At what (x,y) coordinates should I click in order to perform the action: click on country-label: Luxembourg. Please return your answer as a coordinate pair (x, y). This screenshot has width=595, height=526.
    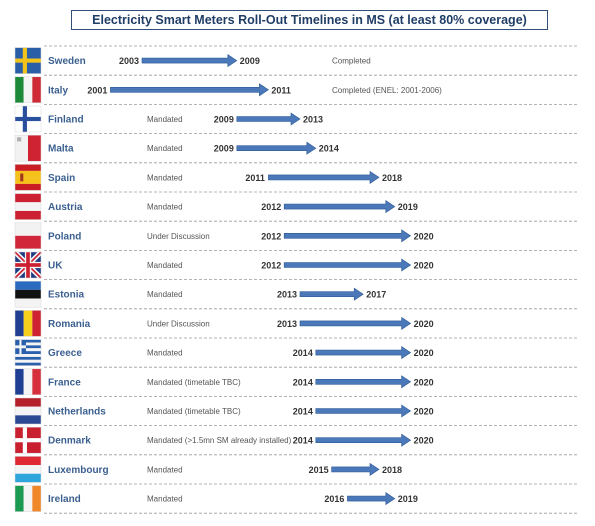
    Looking at the image, I should click on (78, 470).